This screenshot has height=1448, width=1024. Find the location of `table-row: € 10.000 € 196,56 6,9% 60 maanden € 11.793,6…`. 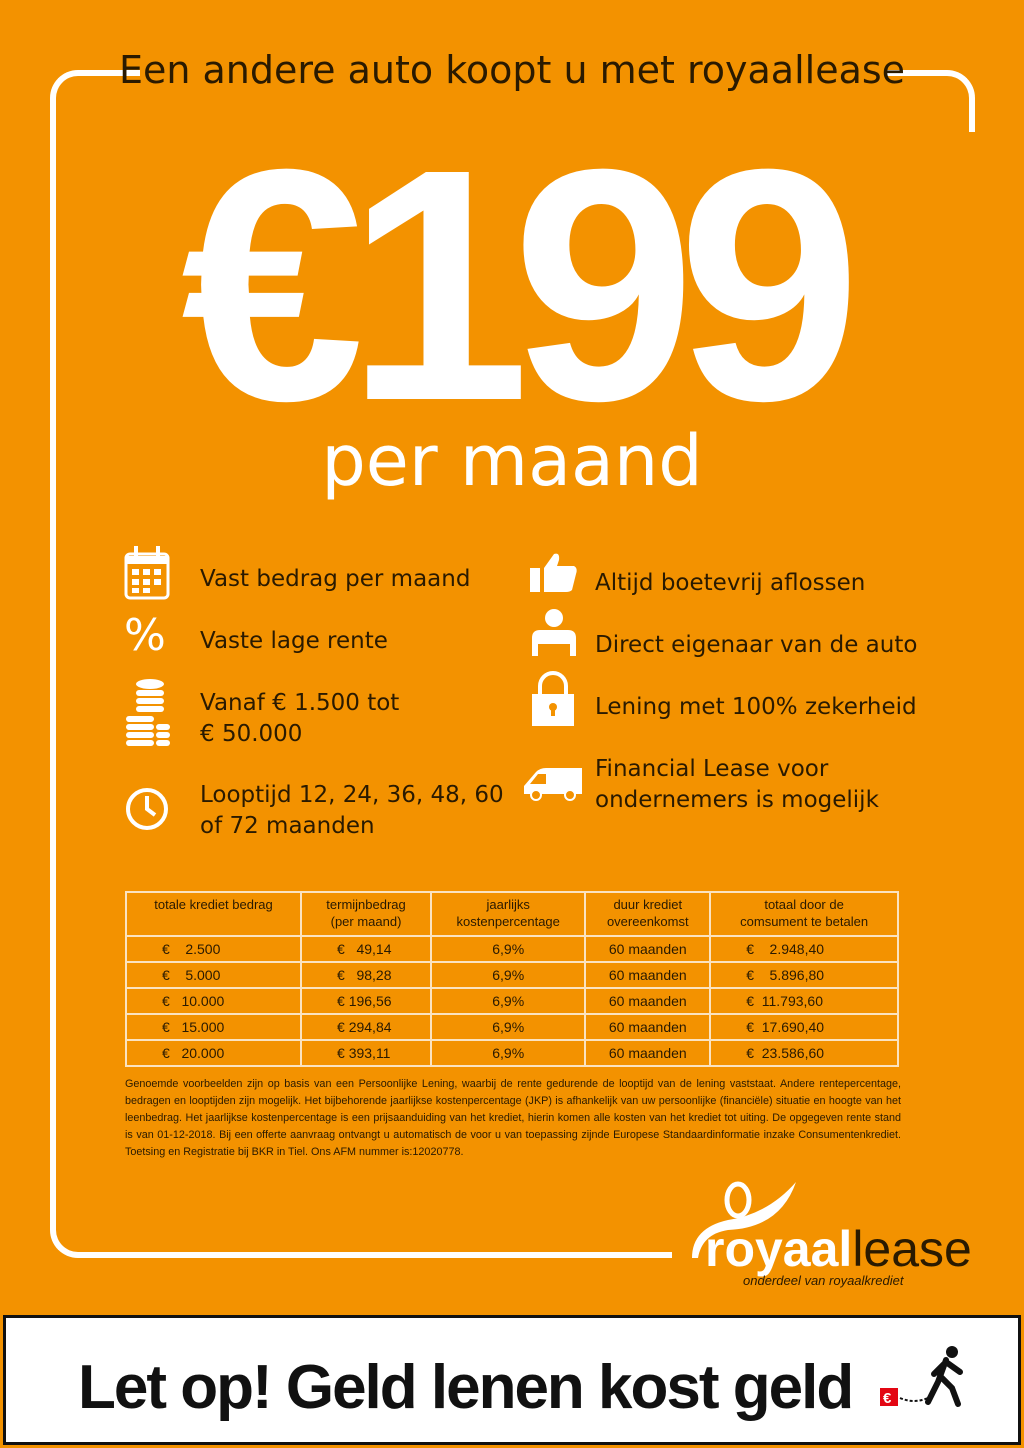

table-row: € 10.000 € 196,56 6,9% 60 maanden € 11.793,6… is located at coordinates (511, 1001).